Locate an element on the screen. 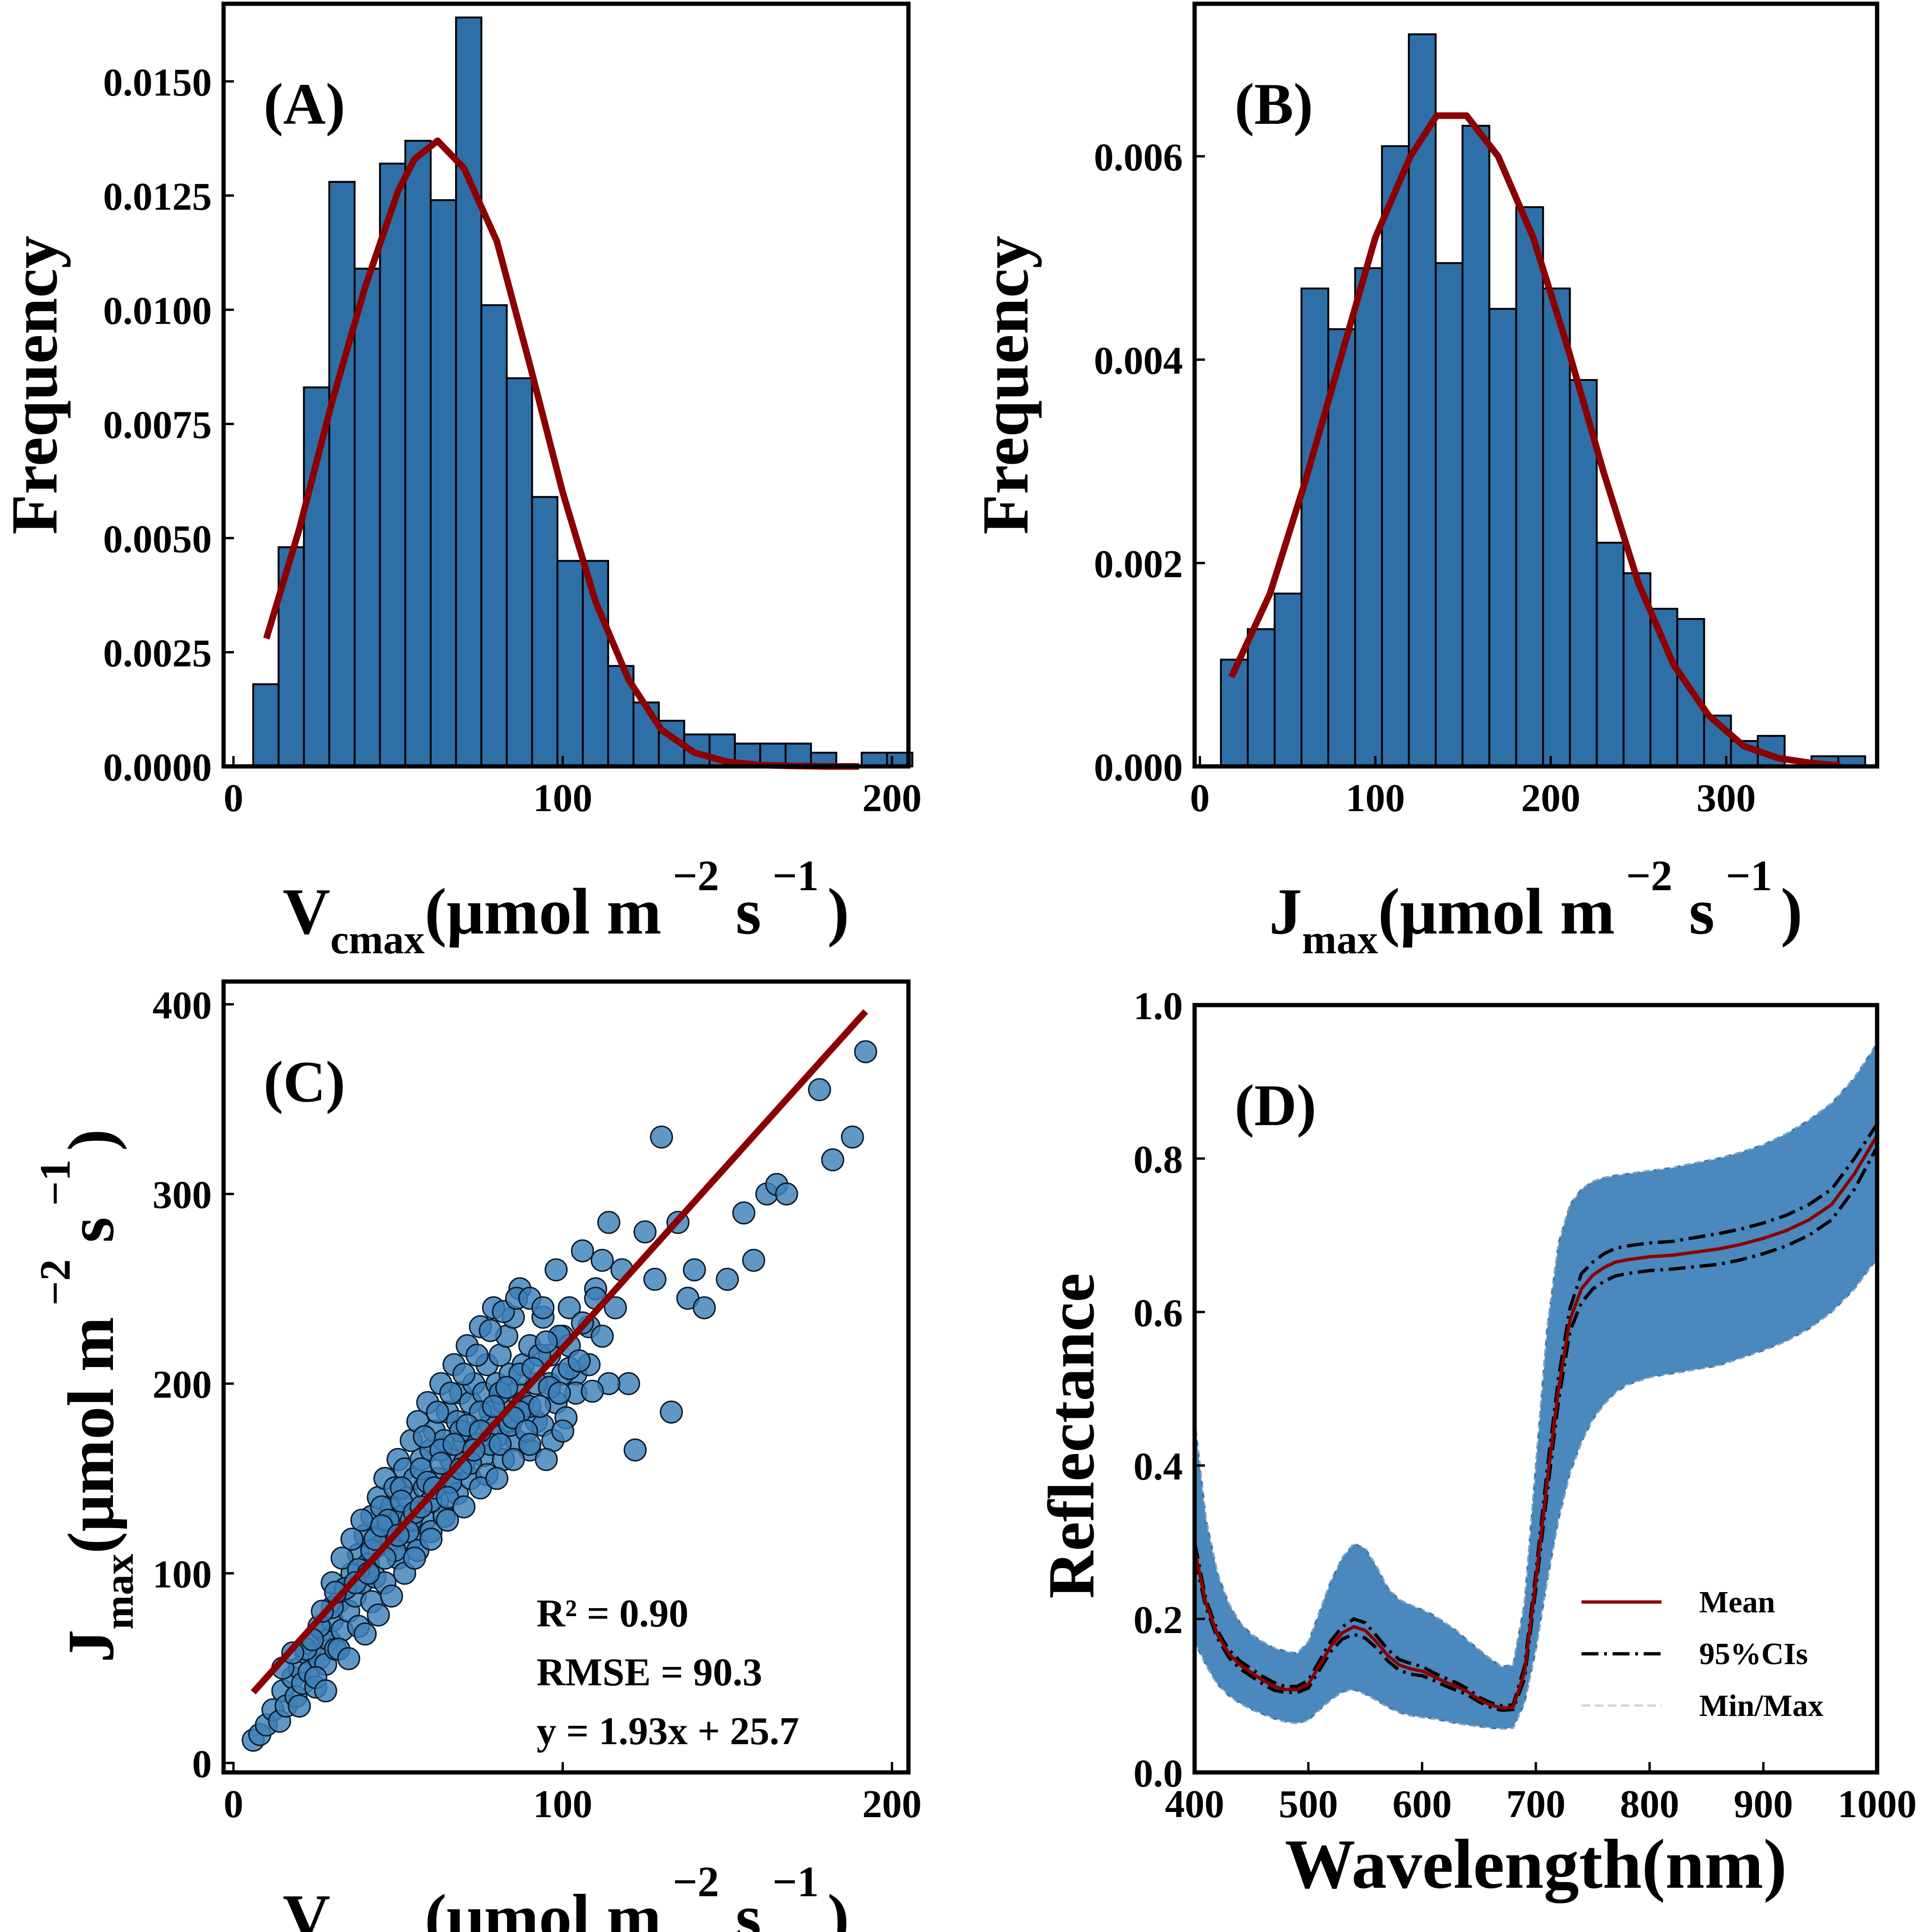 The image size is (1927, 1932). x-axis-label-seconds: s is located at coordinates (740, 1906).